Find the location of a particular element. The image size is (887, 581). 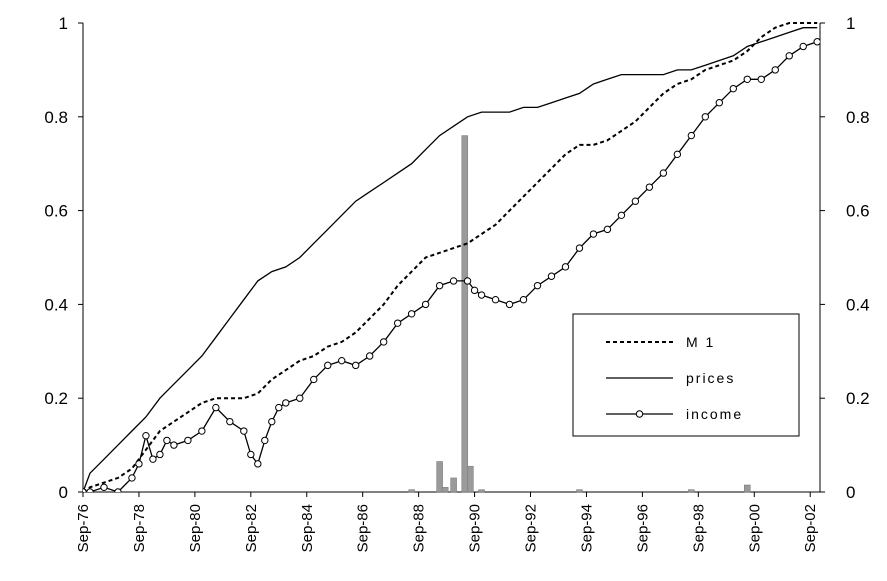

x-tick-label: Sep-88 is located at coordinates (419, 528).